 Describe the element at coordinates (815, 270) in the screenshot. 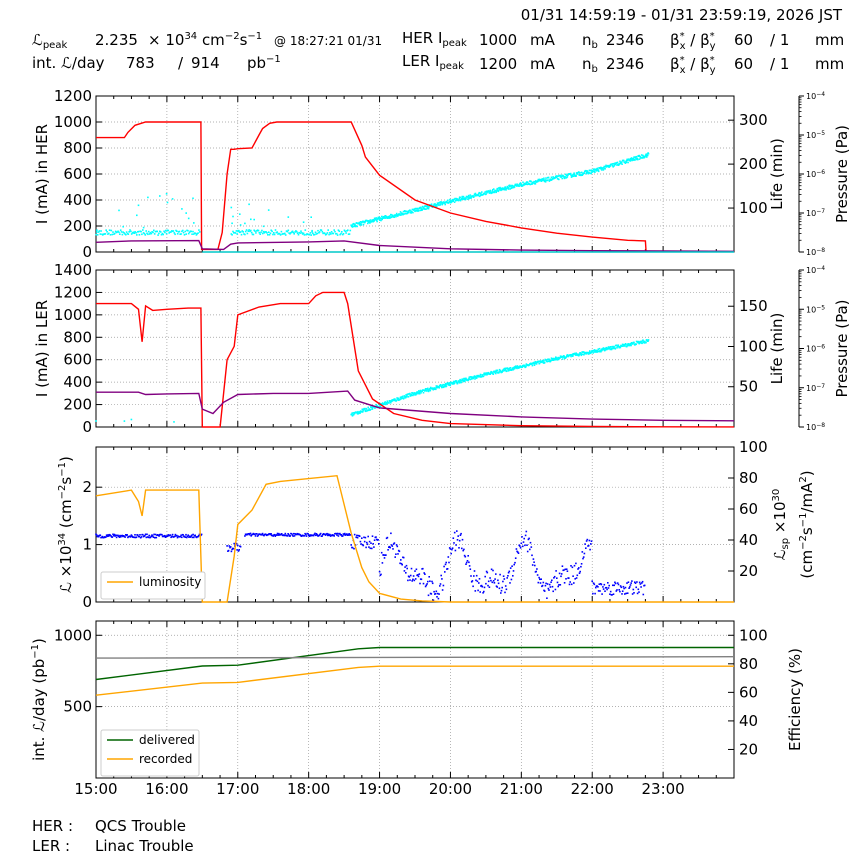

I see `pressure-tick-label: 10⁻⁴` at that location.